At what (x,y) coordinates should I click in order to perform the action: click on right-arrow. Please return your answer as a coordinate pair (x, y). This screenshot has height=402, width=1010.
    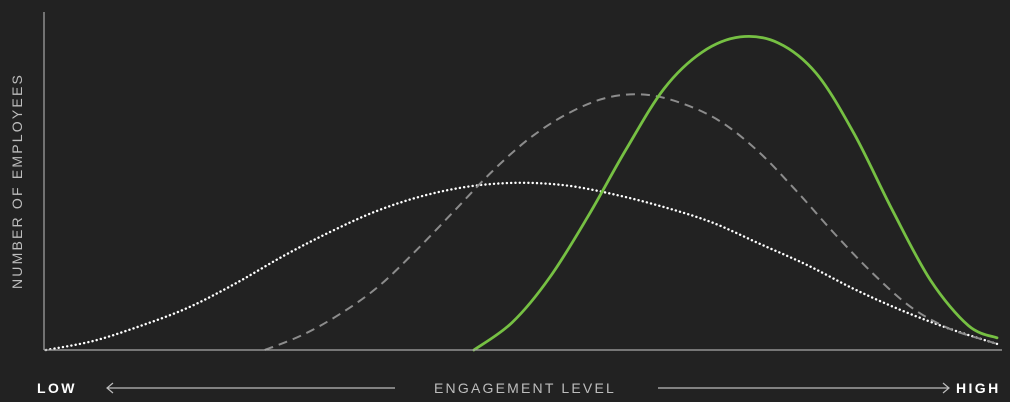
    Looking at the image, I should click on (804, 388).